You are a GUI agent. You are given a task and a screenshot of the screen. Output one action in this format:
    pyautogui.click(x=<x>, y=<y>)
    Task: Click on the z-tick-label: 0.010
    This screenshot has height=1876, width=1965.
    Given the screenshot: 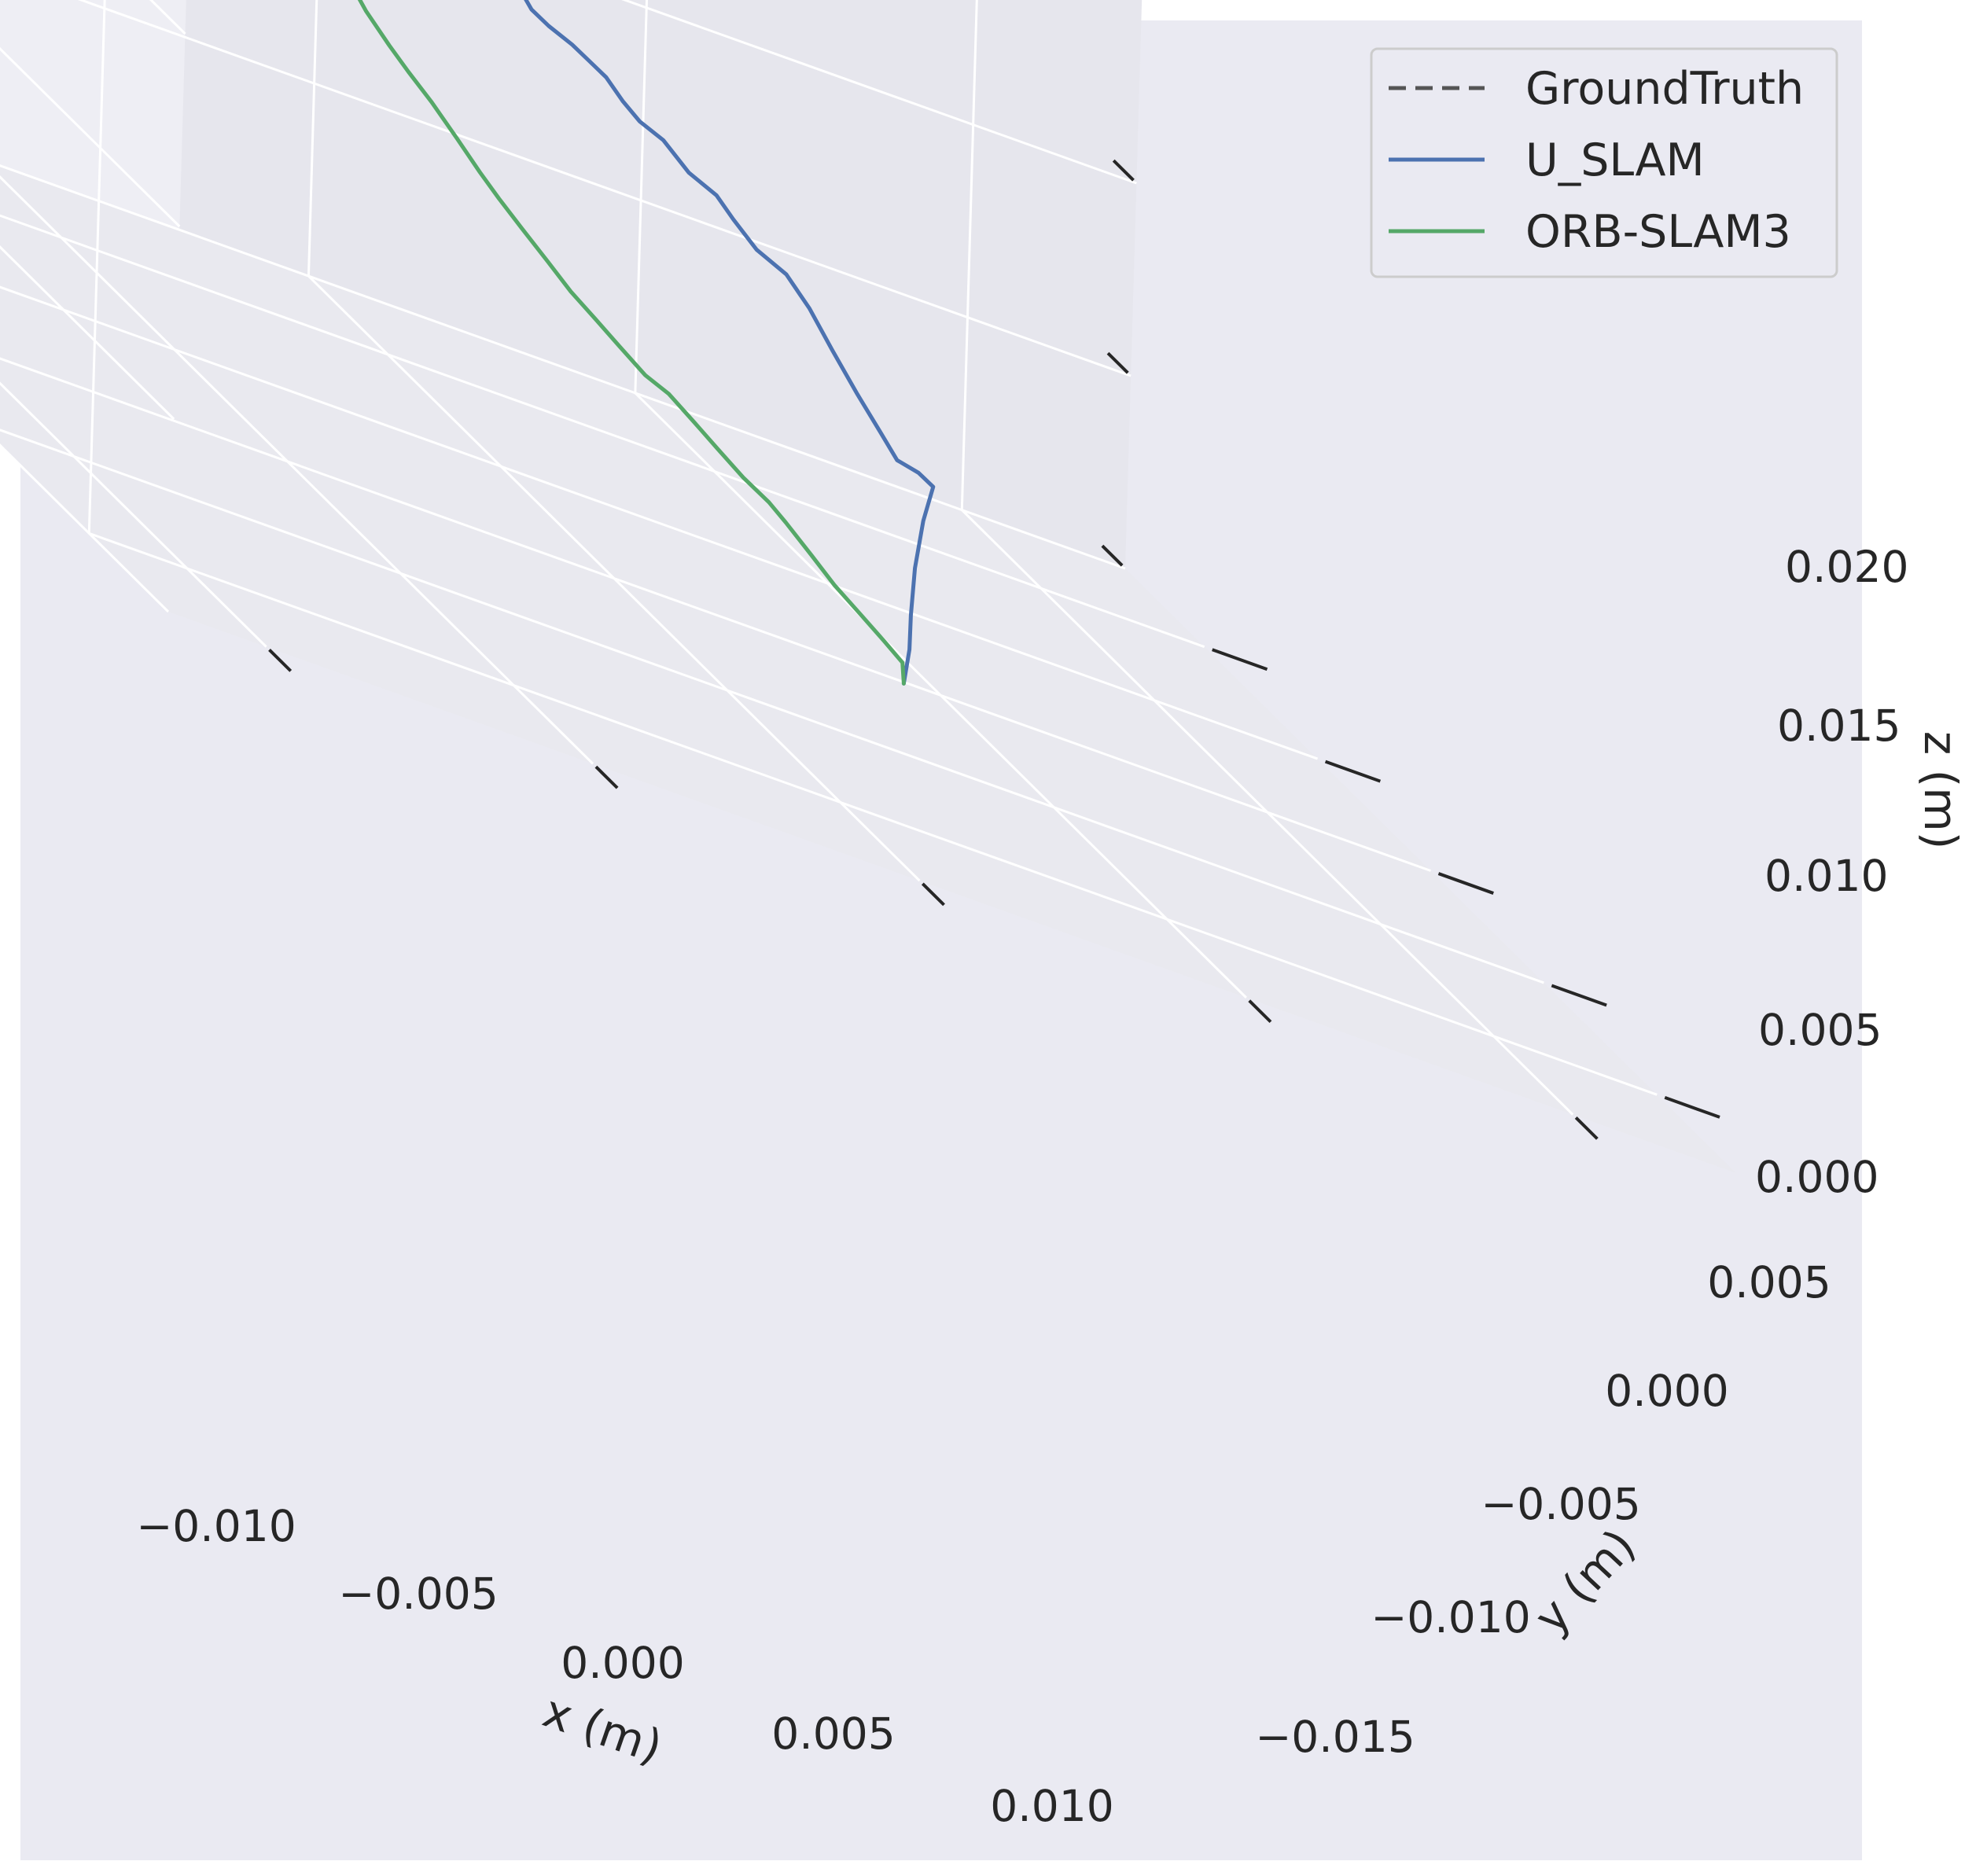 What is the action you would take?
    pyautogui.click(x=1826, y=876)
    